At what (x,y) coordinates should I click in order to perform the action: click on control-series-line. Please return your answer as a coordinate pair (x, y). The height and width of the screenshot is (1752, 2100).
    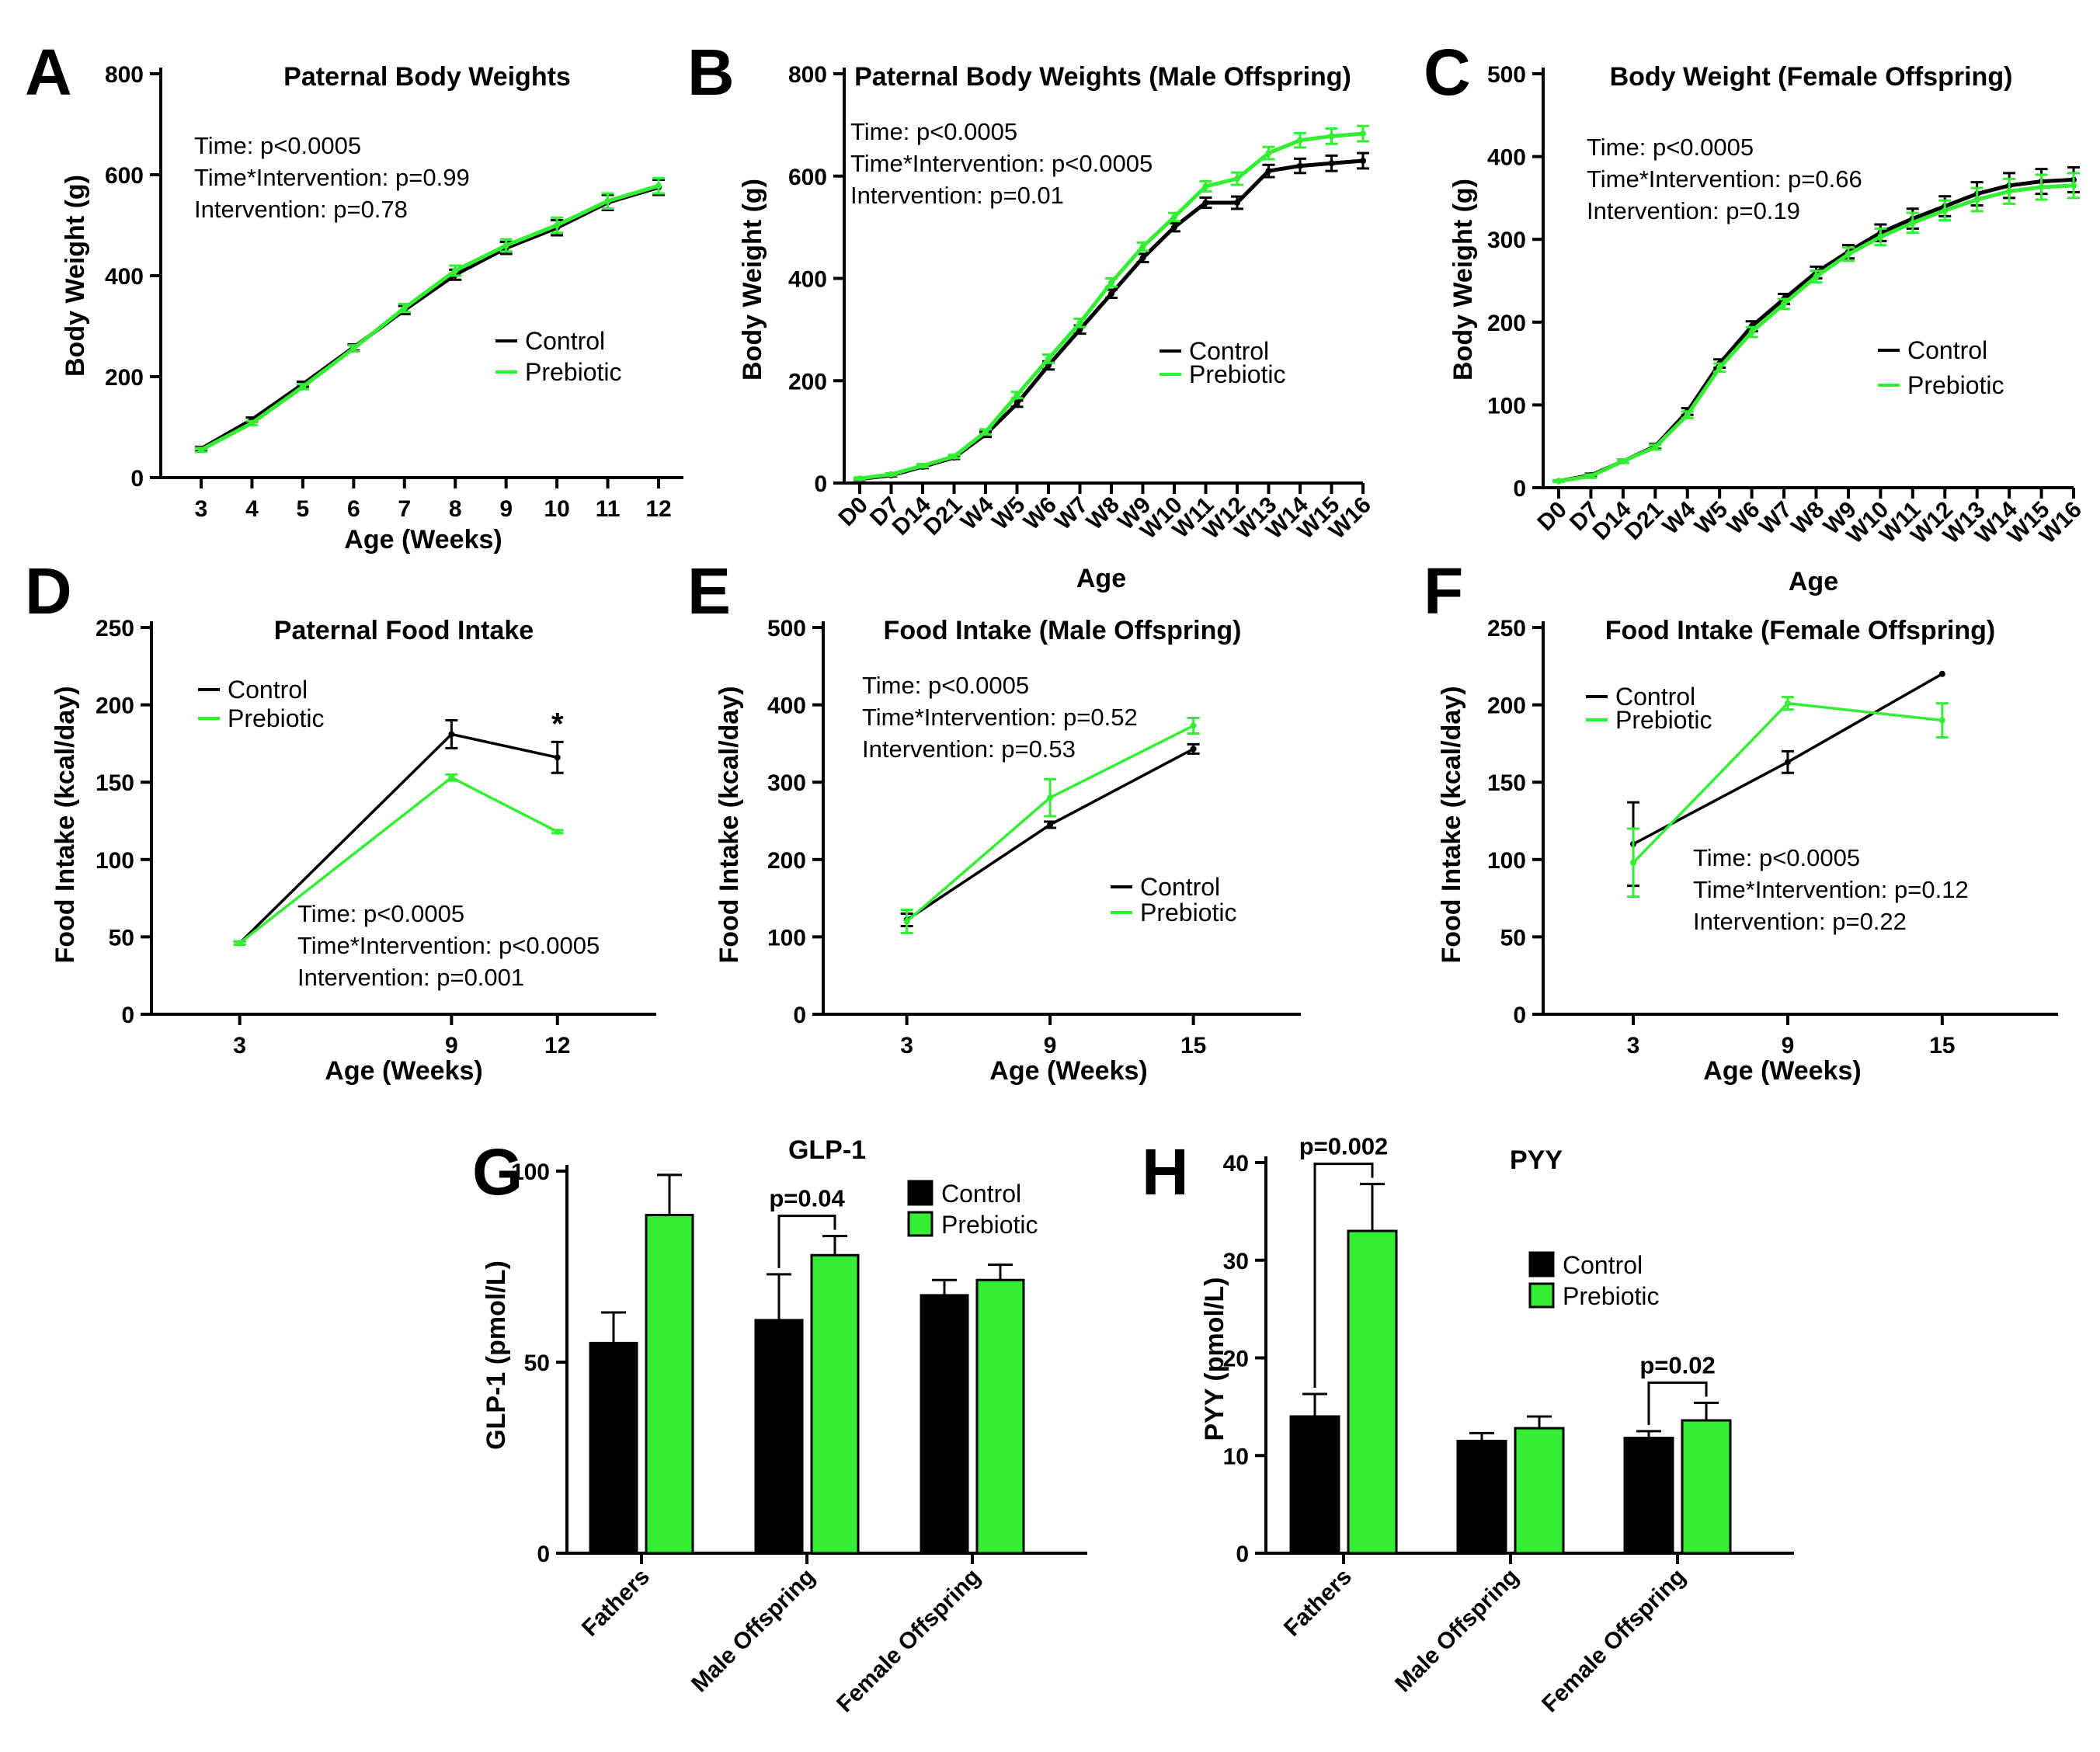
    Looking at the image, I should click on (1816, 330).